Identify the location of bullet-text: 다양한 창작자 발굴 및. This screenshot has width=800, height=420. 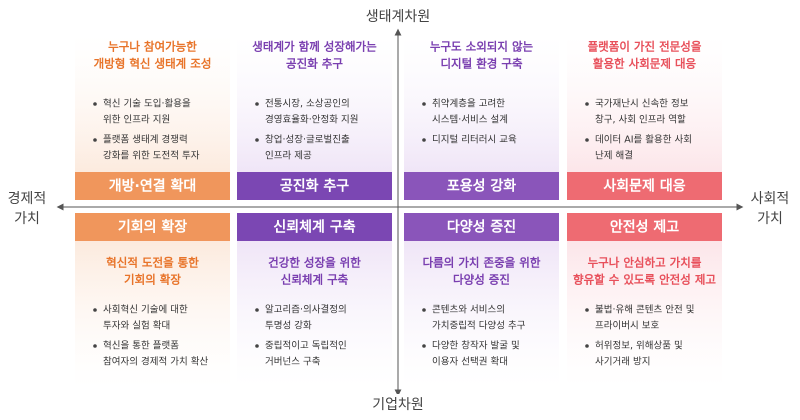
(476, 346).